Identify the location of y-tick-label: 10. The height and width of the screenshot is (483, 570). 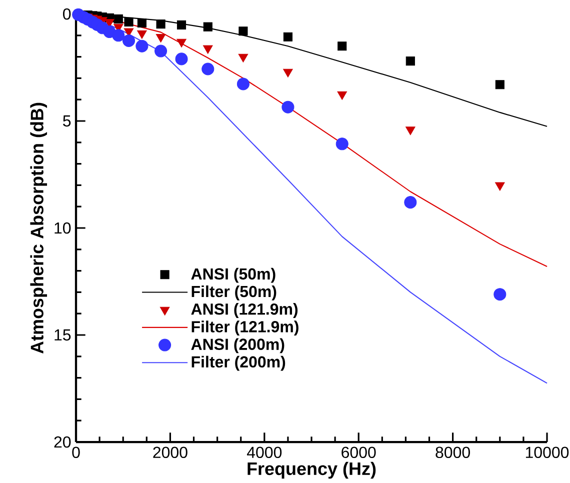
(62, 228).